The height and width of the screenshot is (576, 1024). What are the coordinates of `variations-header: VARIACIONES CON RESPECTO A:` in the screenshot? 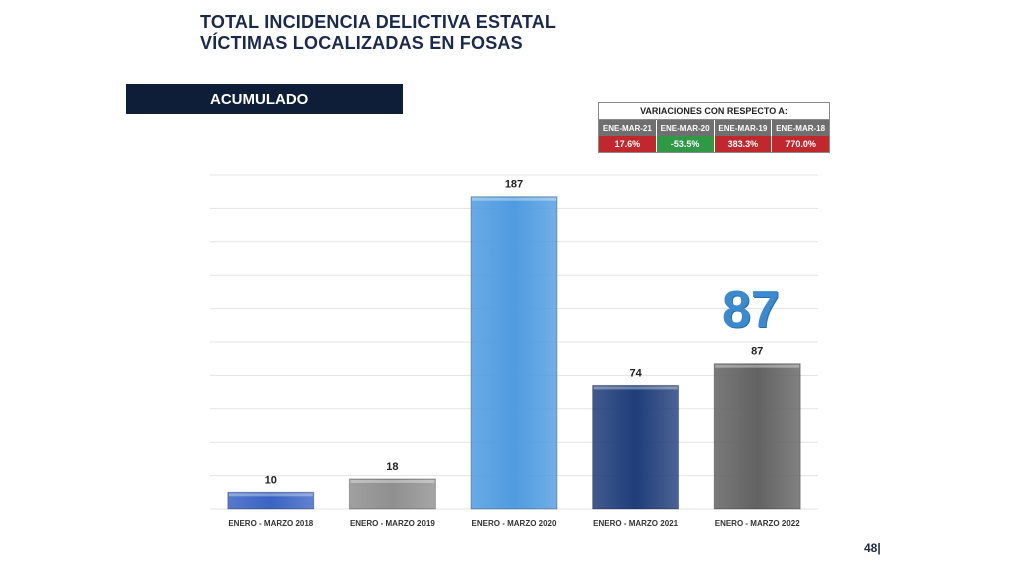 It's located at (714, 111).